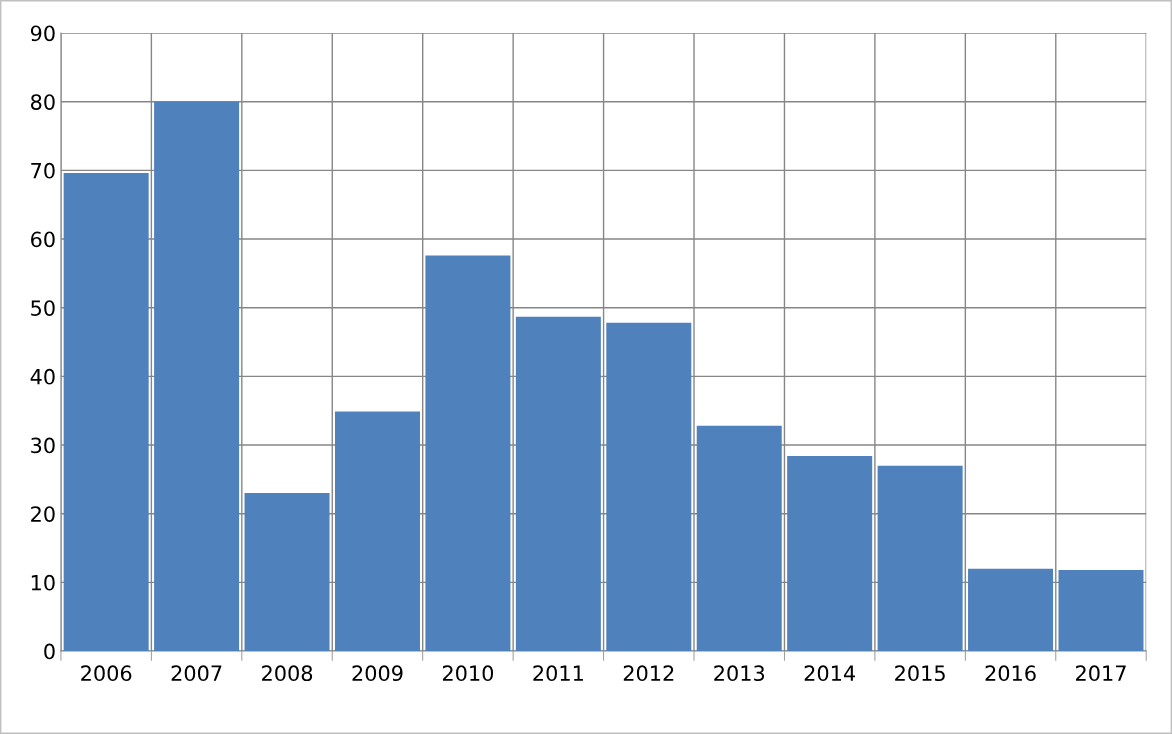 The height and width of the screenshot is (734, 1172). Describe the element at coordinates (739, 673) in the screenshot. I see `x-tick-label: 2013` at that location.